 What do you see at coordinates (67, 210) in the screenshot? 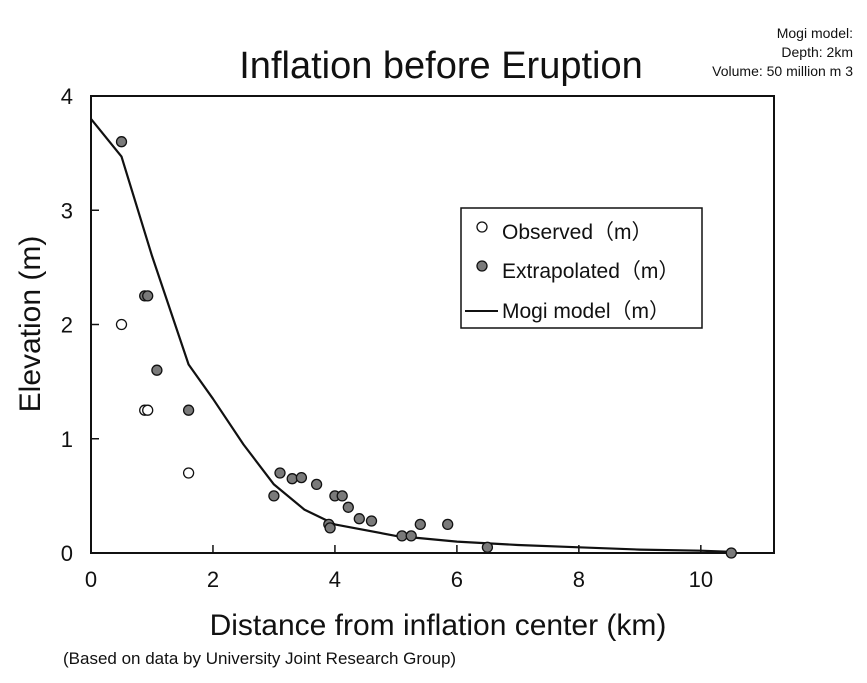
I see `y-tick-label: 3` at bounding box center [67, 210].